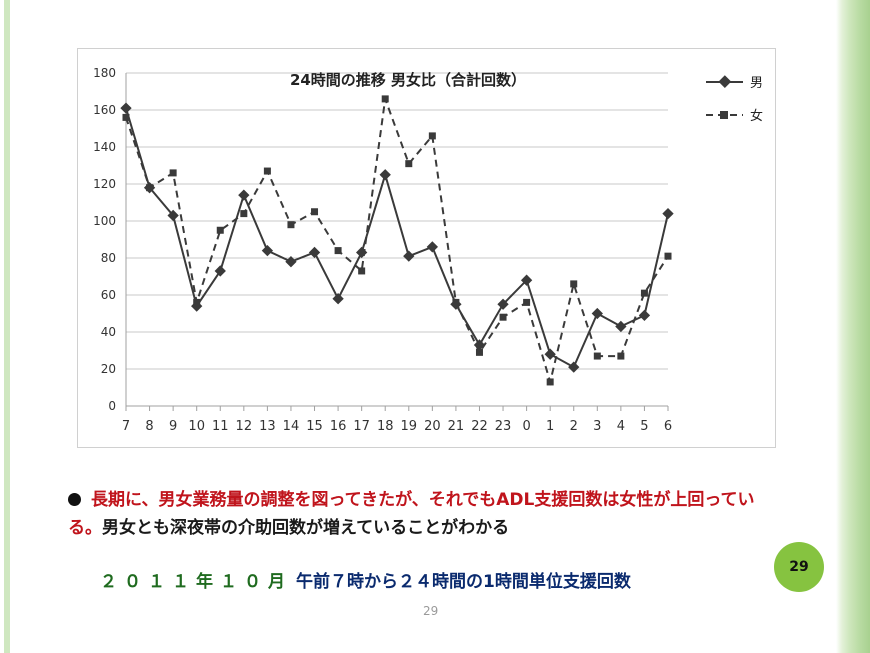 Image resolution: width=870 pixels, height=653 pixels. I want to click on x-tick-label: 8, so click(149, 426).